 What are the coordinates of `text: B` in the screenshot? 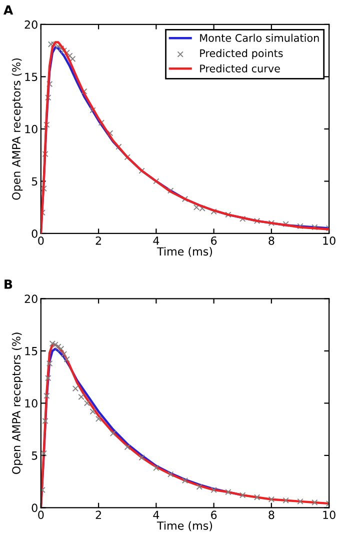 It's located at (8, 284).